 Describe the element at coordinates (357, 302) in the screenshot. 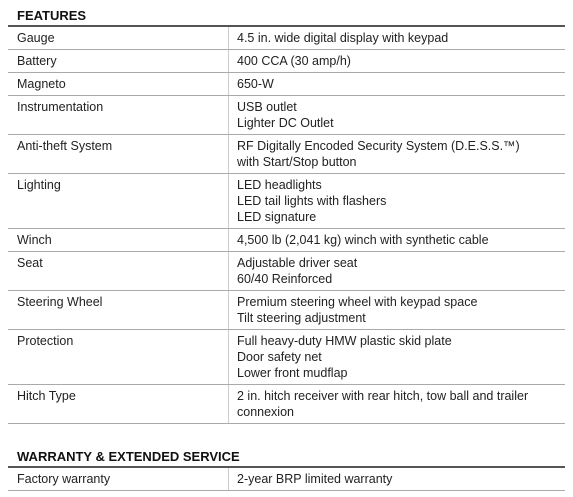

I see `value-line: Premium steering wheel with keypad space` at that location.